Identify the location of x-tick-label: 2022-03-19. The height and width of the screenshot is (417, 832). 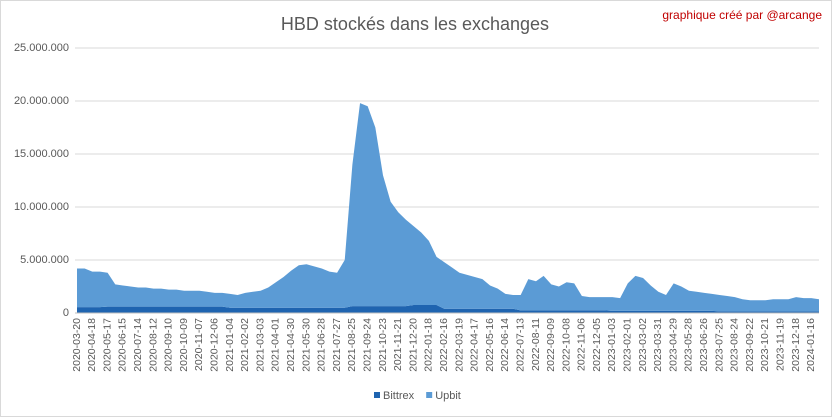
(459, 345).